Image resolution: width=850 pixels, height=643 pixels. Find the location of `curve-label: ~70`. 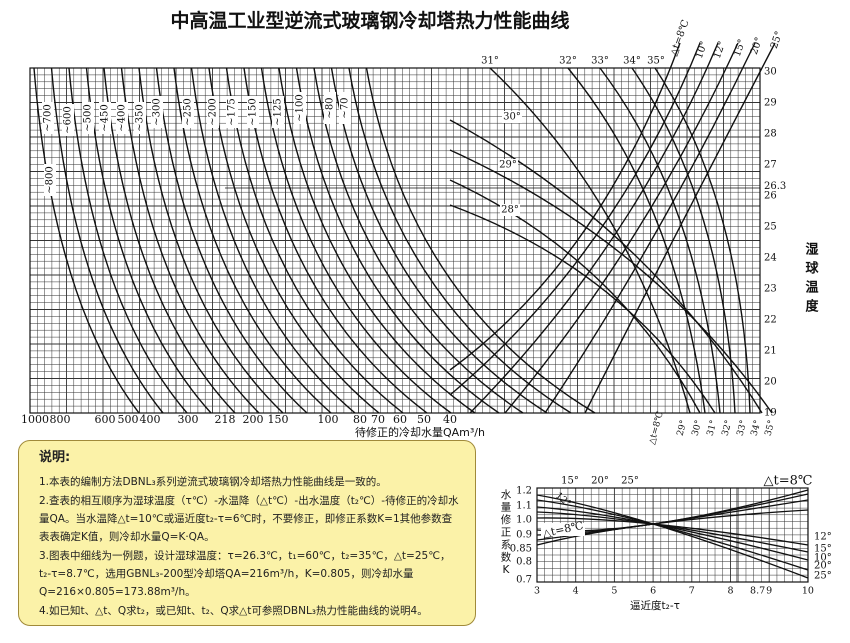

curve-label: ~70 is located at coordinates (345, 107).